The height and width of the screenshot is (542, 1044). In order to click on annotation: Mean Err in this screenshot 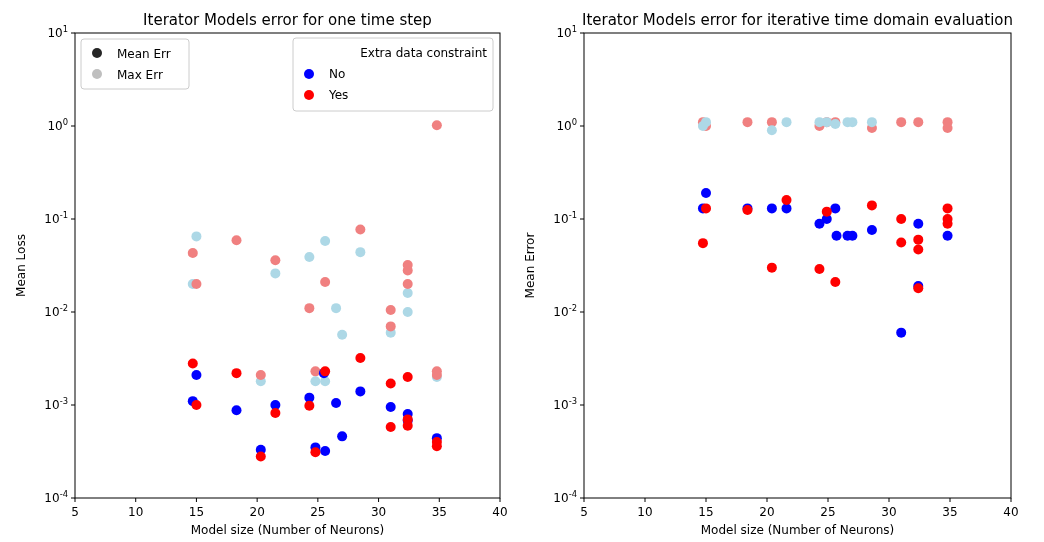, I will do `click(144, 54)`.